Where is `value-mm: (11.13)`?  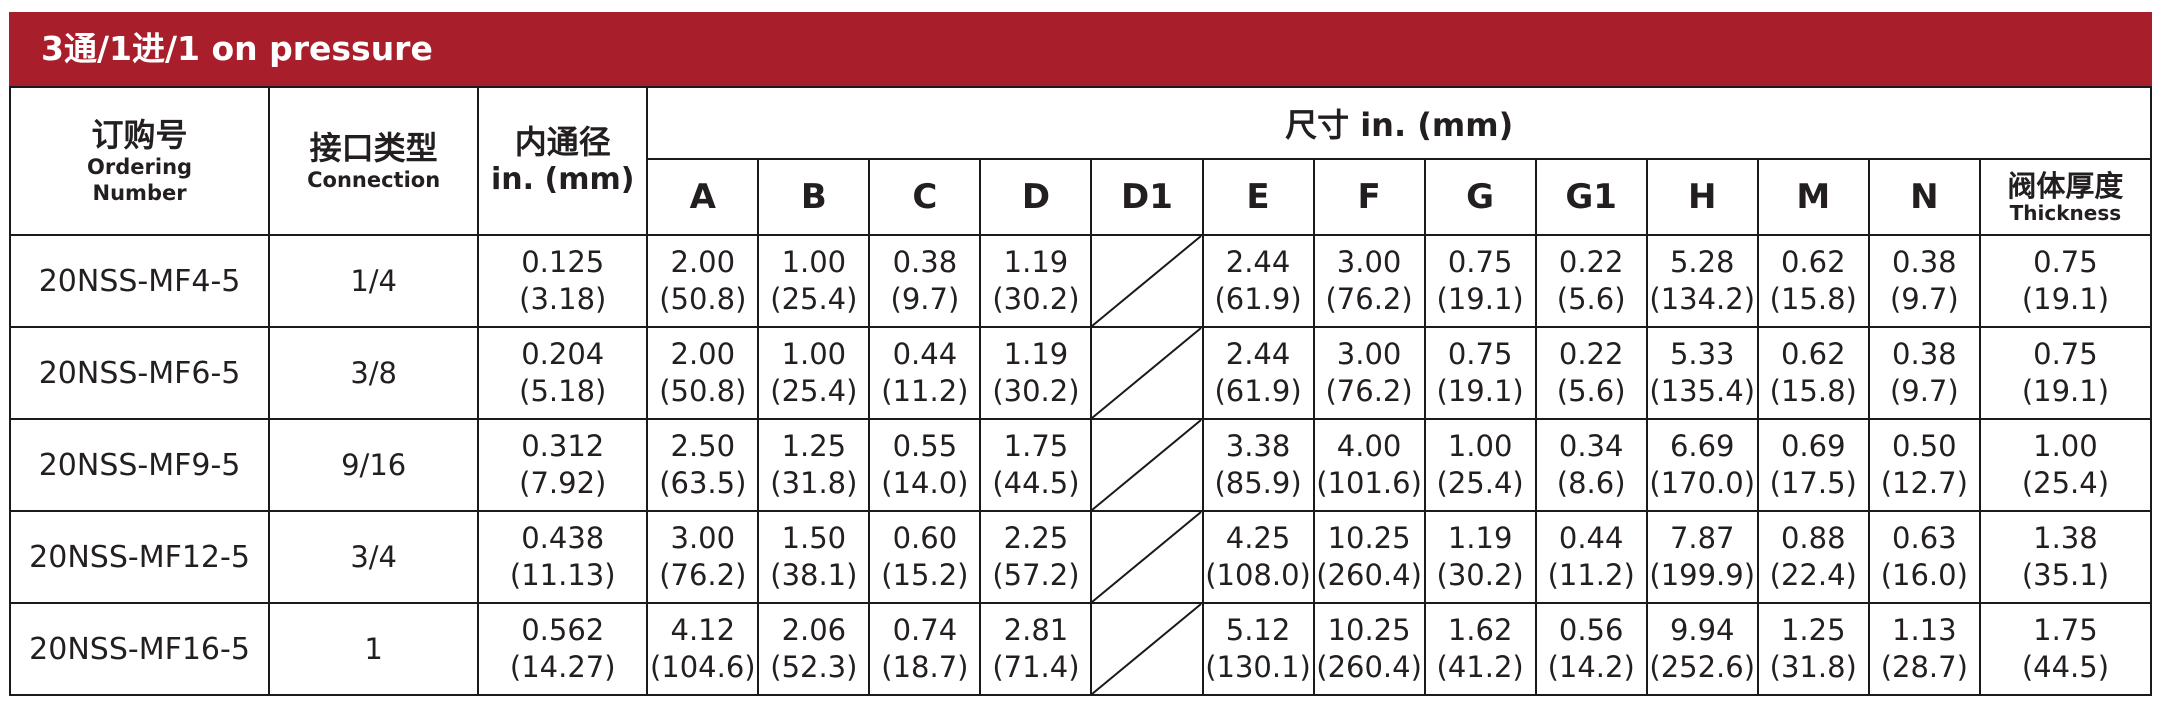
value-mm: (11.13) is located at coordinates (562, 575).